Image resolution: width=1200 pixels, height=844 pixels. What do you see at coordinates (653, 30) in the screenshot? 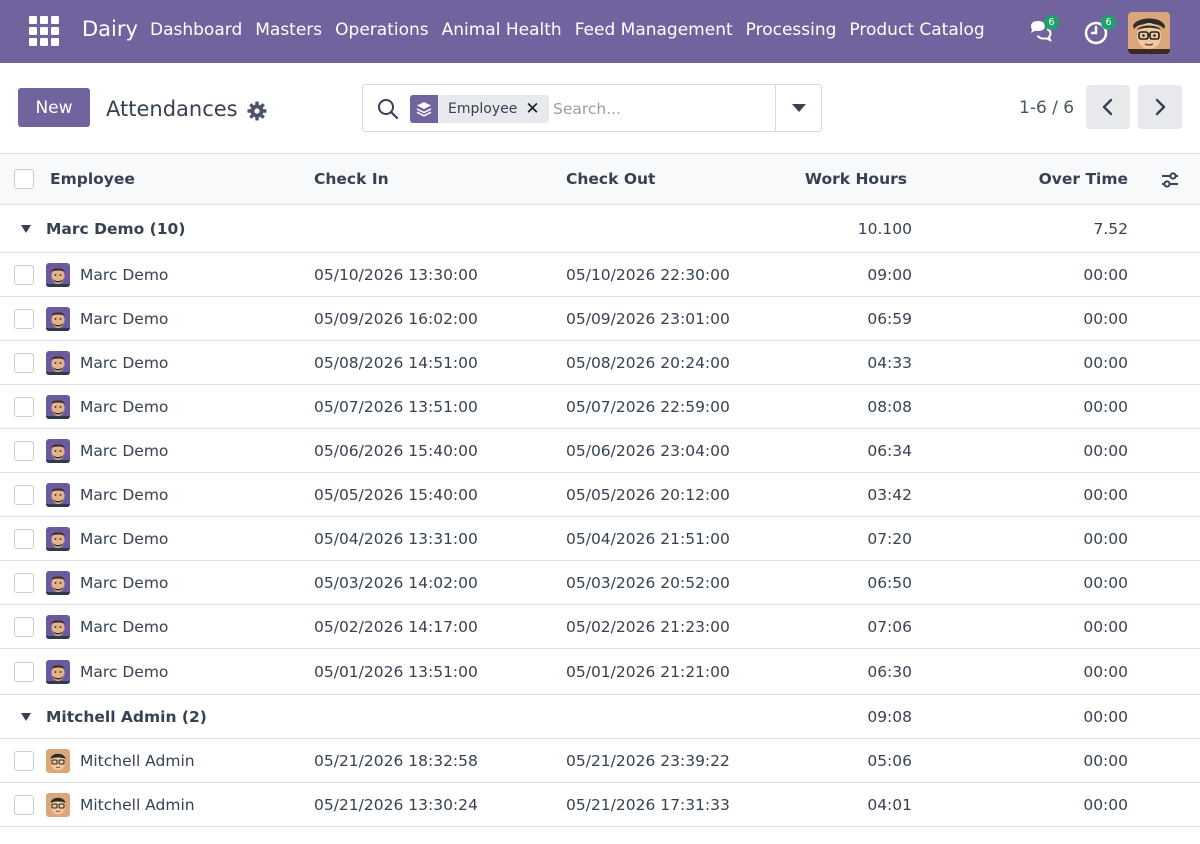
I see `menu-item-feed-management: Feed Management` at bounding box center [653, 30].